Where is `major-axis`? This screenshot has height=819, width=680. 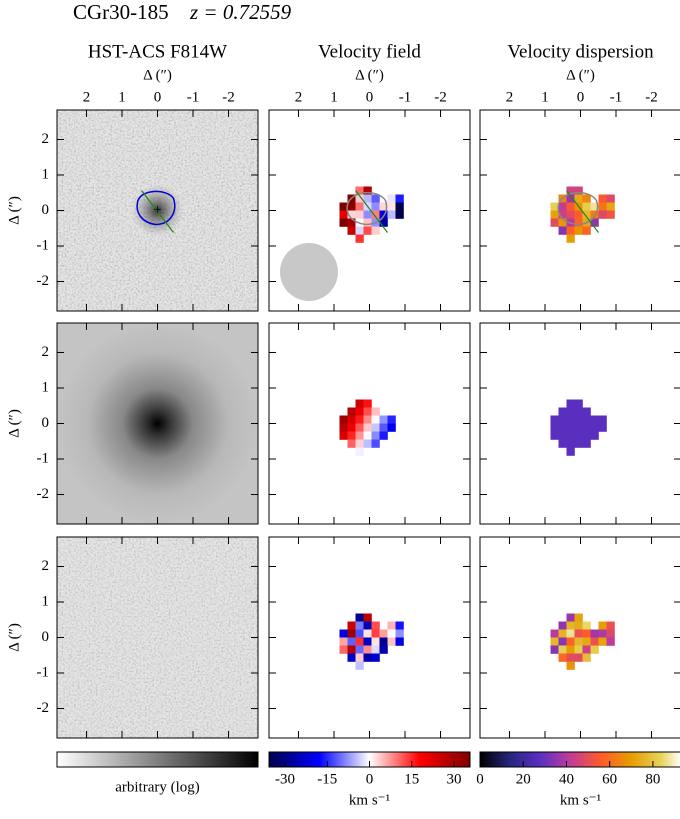 major-axis is located at coordinates (371, 211).